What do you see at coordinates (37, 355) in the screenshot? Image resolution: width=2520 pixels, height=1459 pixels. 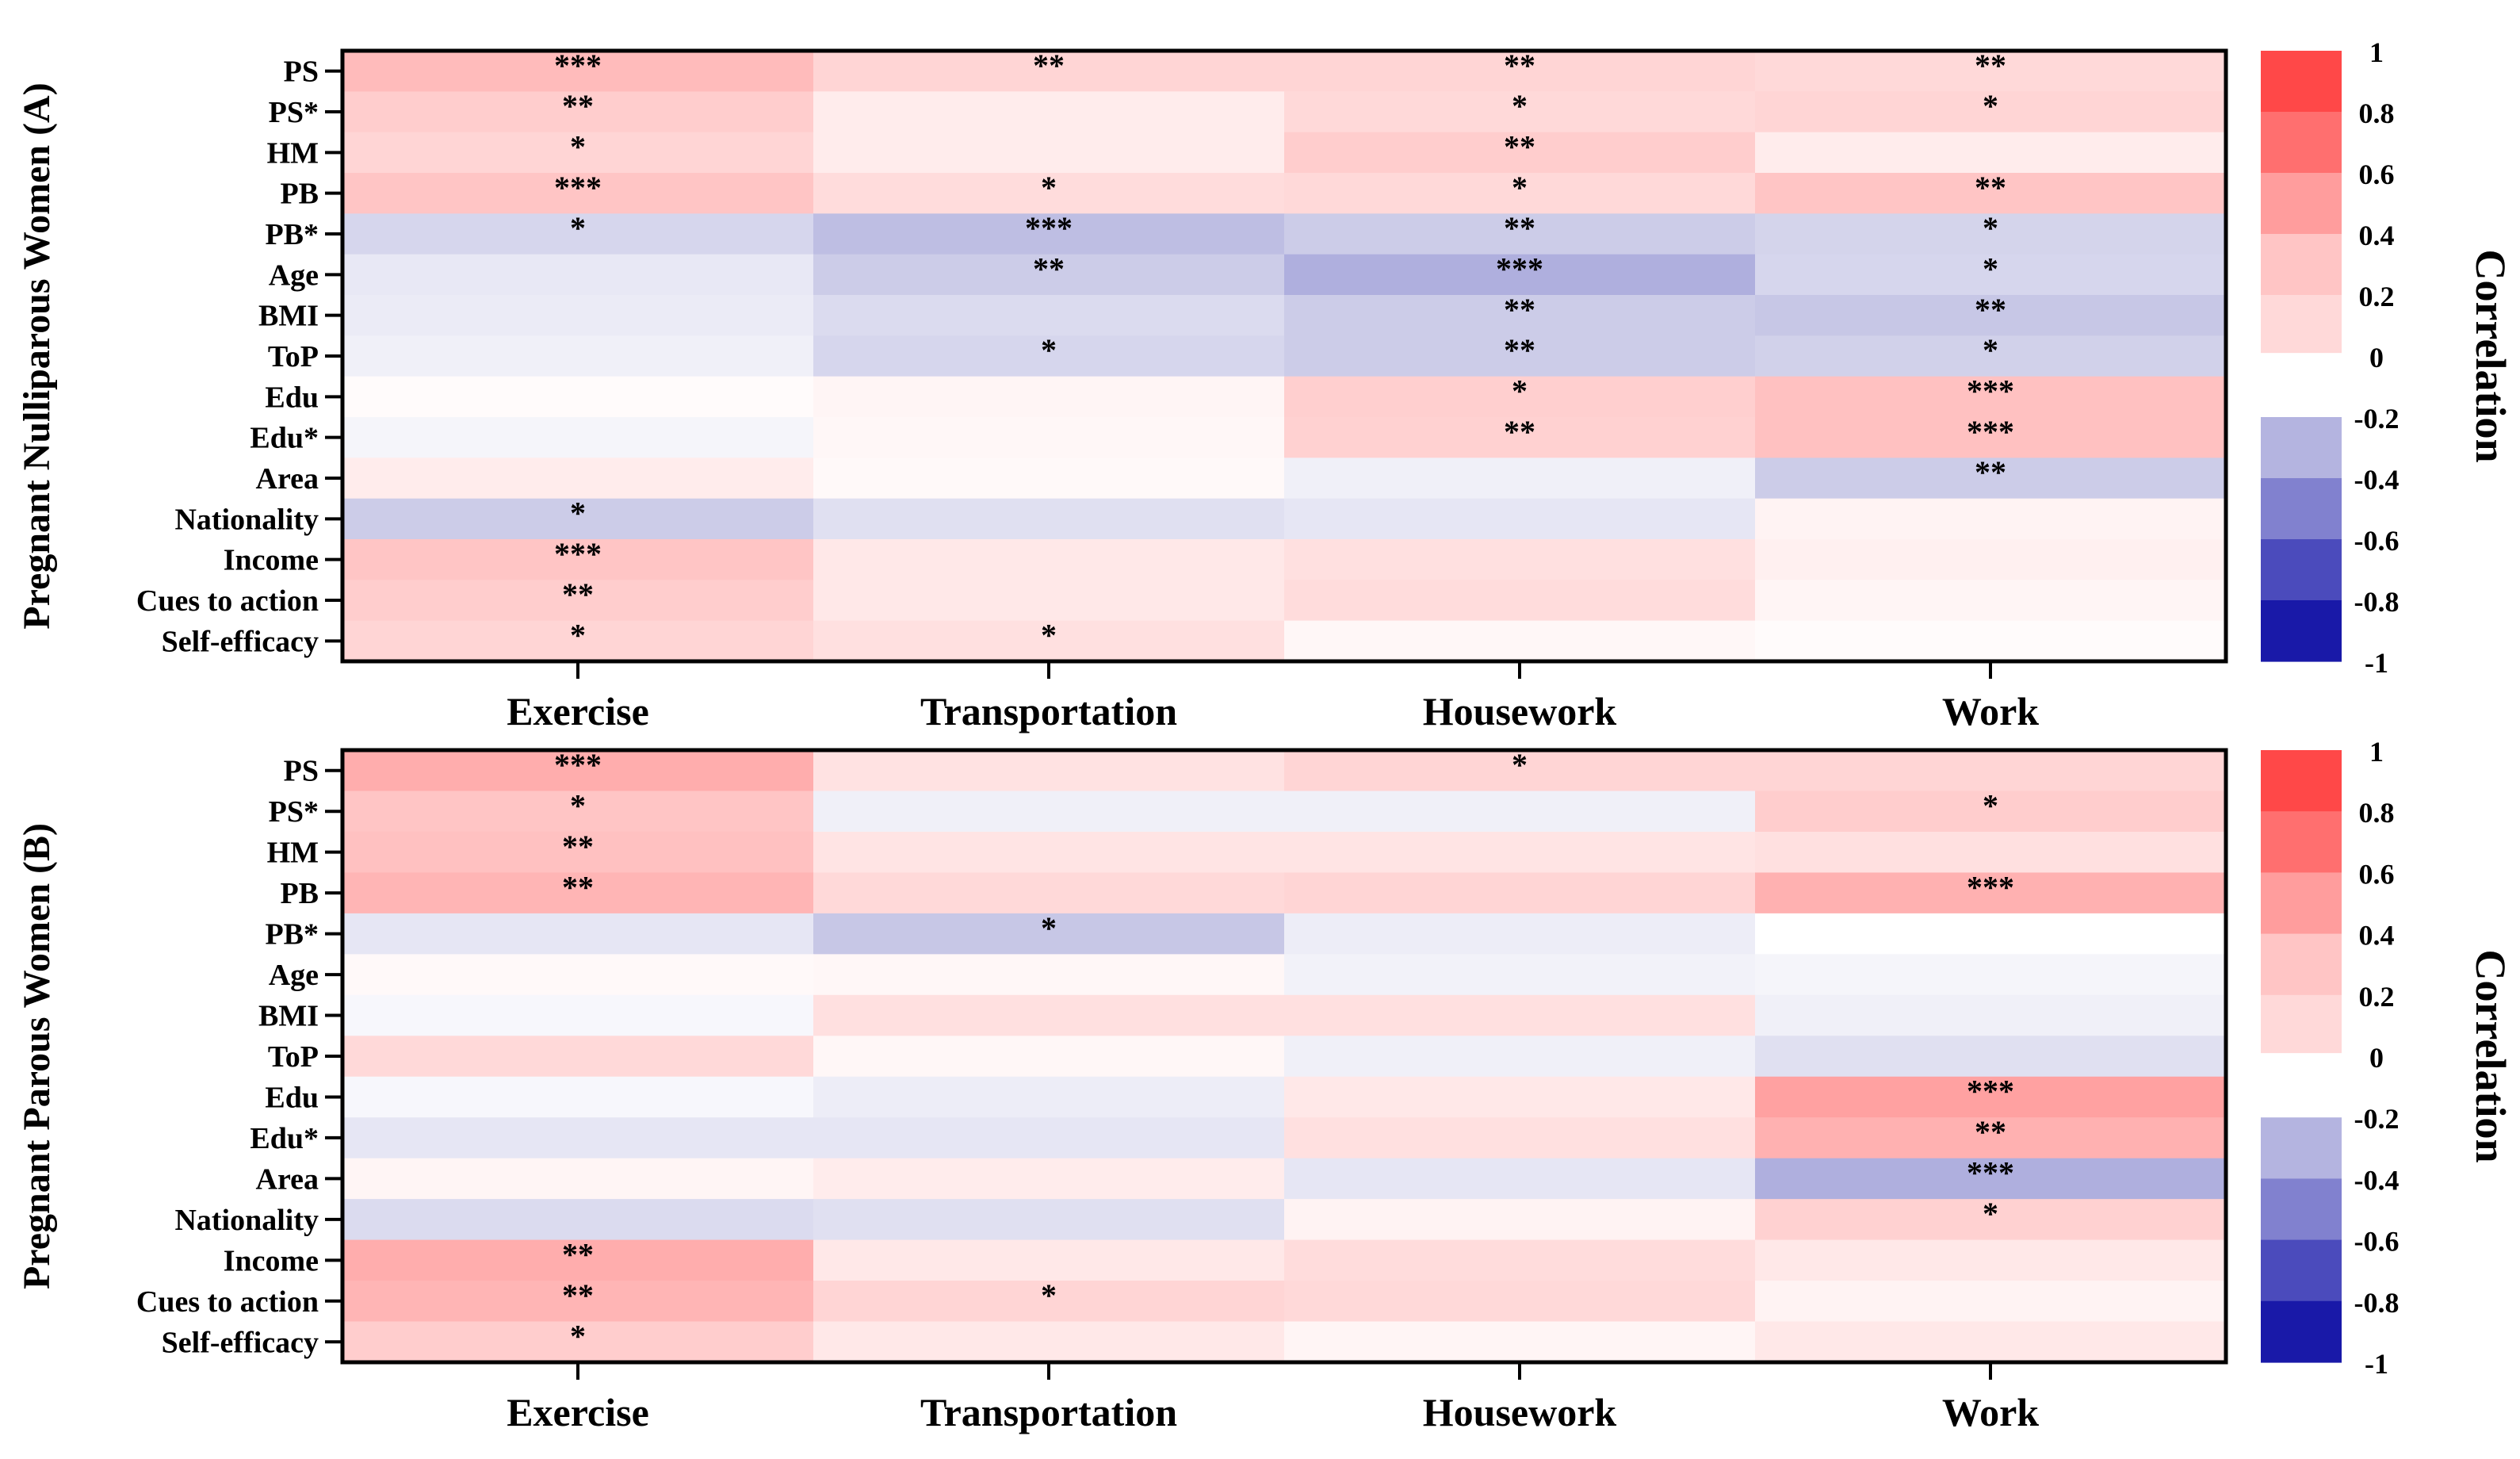 I see `panel-title: Pregnant Nulliparous Women (A)` at bounding box center [37, 355].